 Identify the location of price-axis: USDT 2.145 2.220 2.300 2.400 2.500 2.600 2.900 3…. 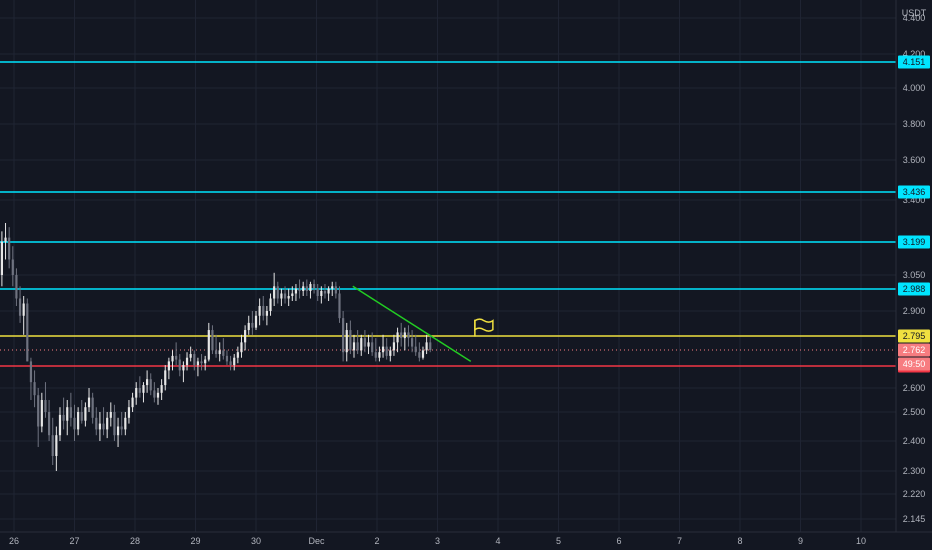
(913, 266).